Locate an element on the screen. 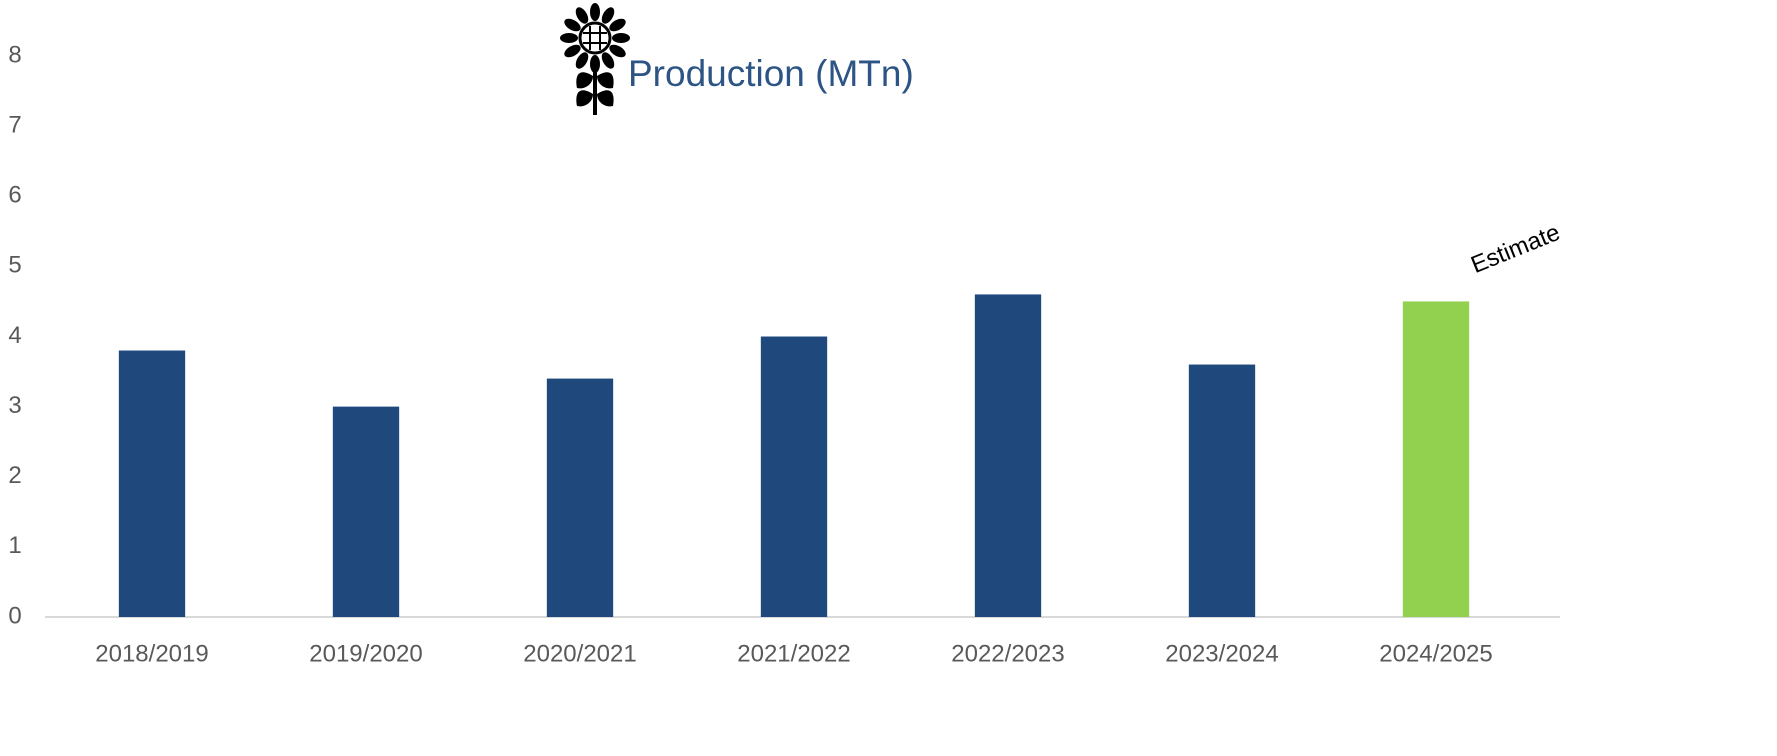  x-tick-label: 2023/2024 is located at coordinates (1221, 653).